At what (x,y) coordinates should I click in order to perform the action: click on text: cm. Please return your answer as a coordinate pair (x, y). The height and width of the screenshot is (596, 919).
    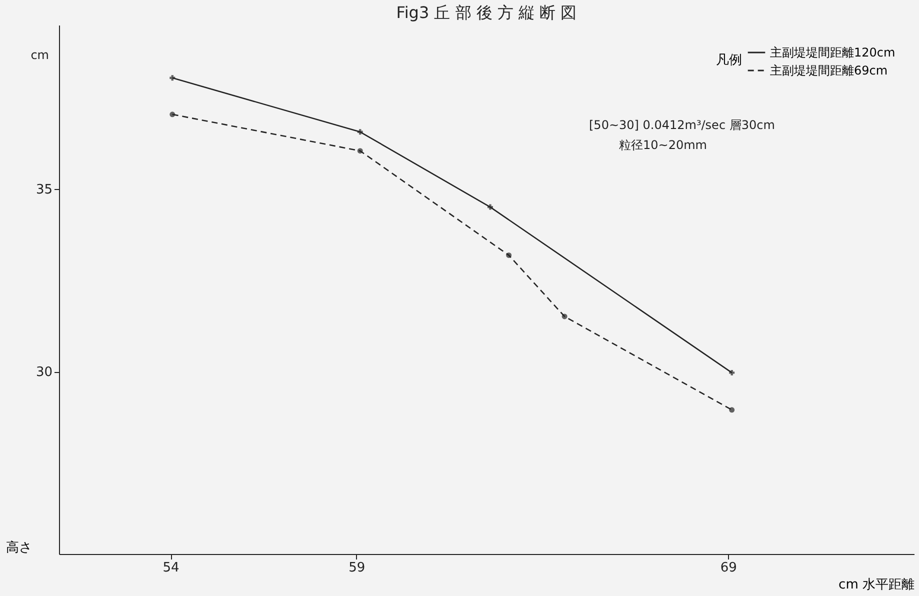
    Looking at the image, I should click on (39, 55).